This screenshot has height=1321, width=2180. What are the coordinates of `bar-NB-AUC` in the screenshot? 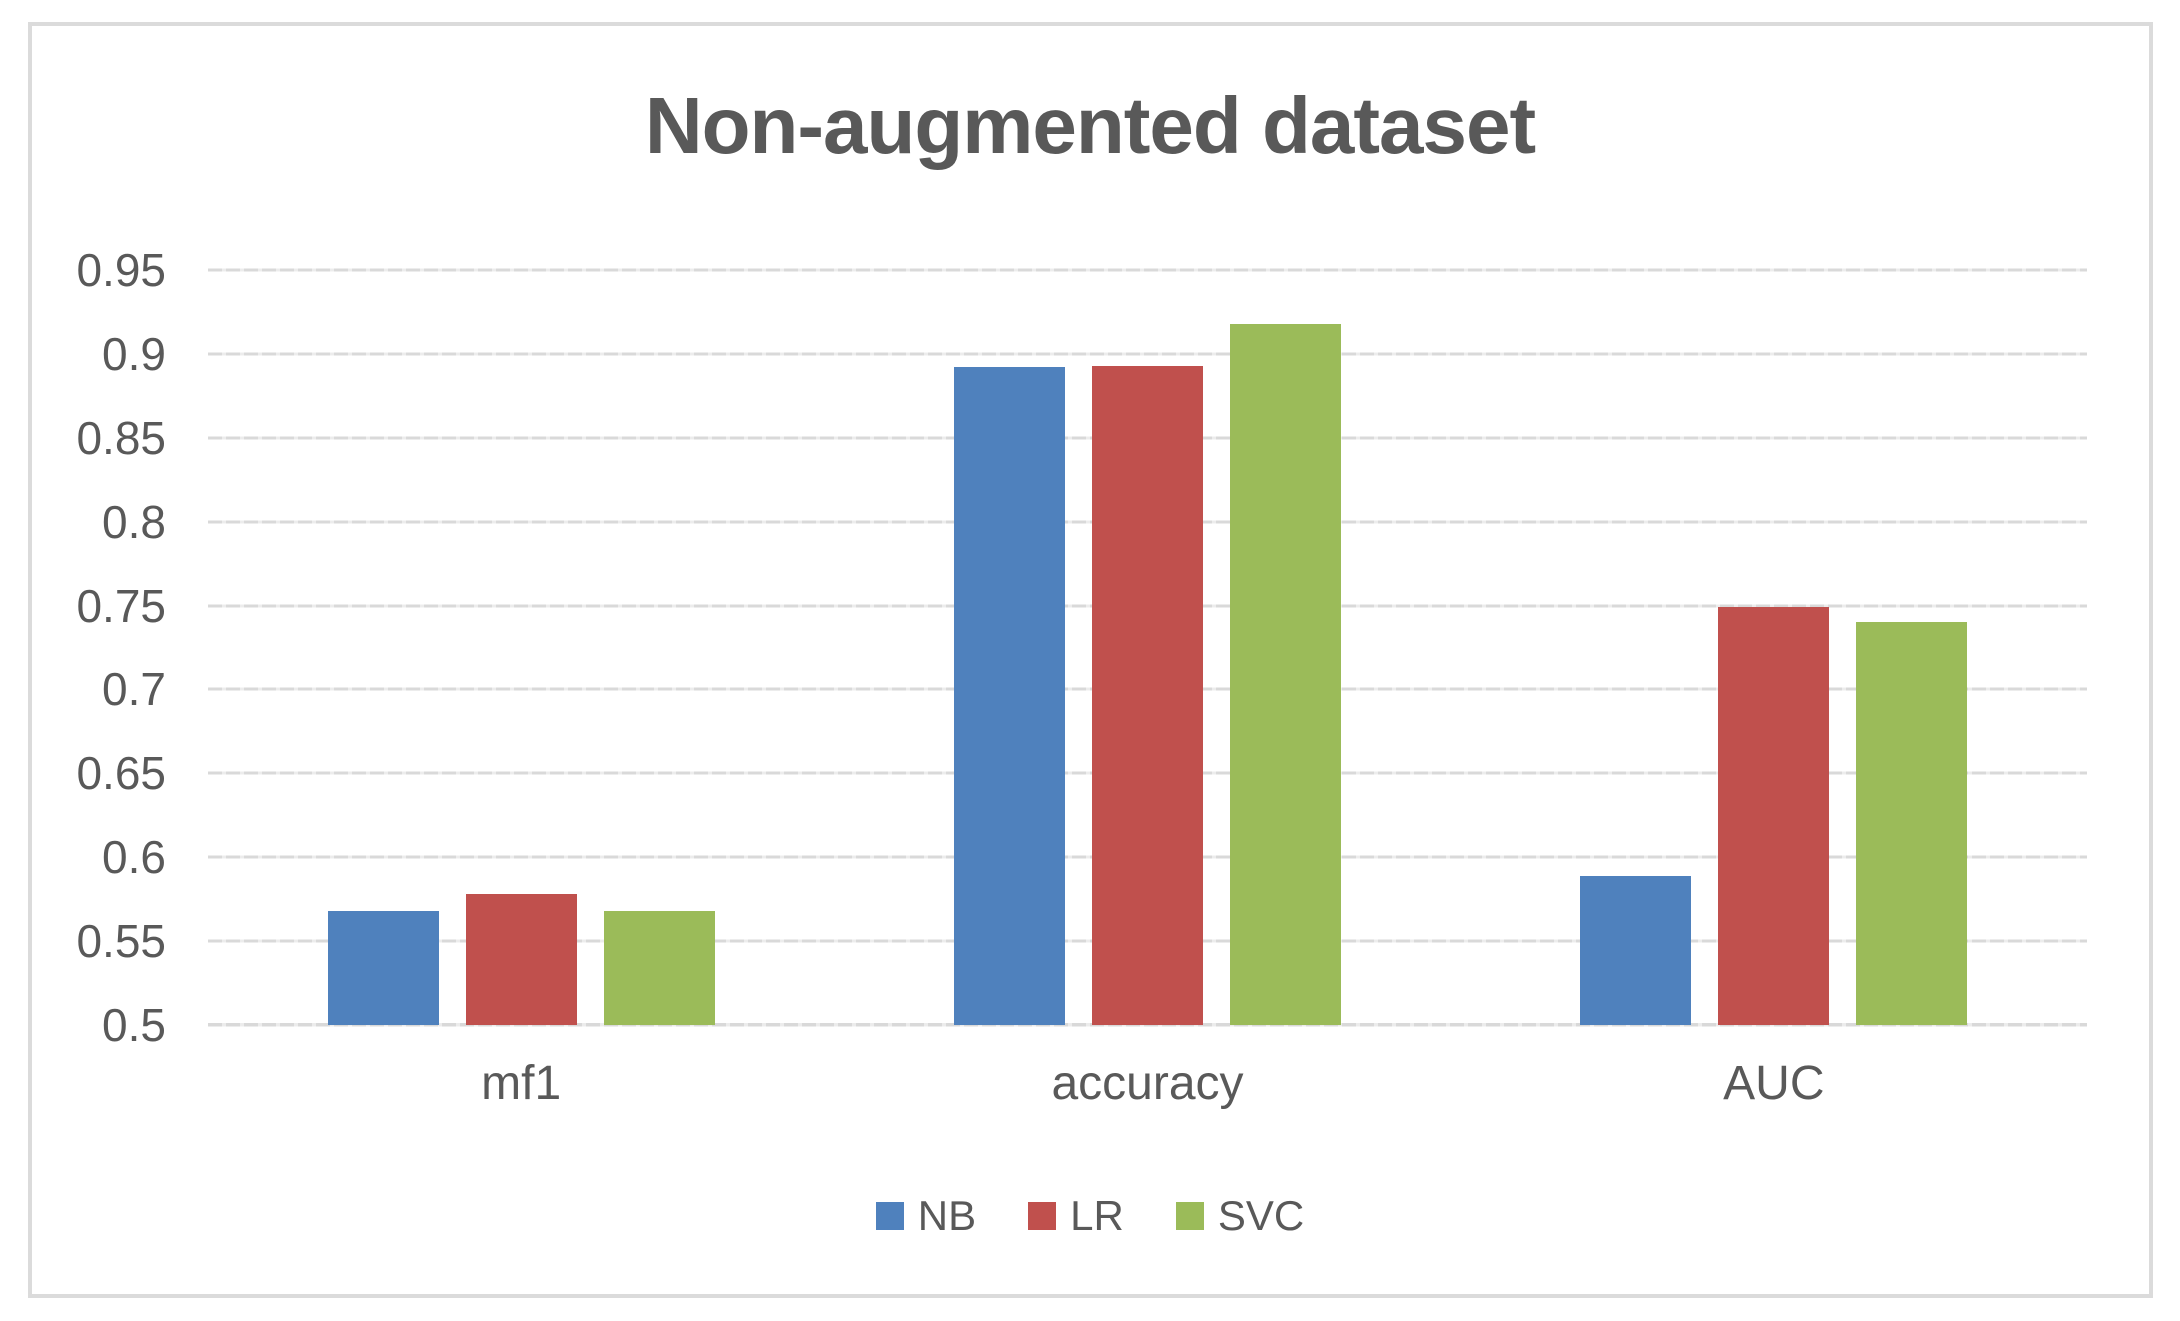 It's located at (1636, 950).